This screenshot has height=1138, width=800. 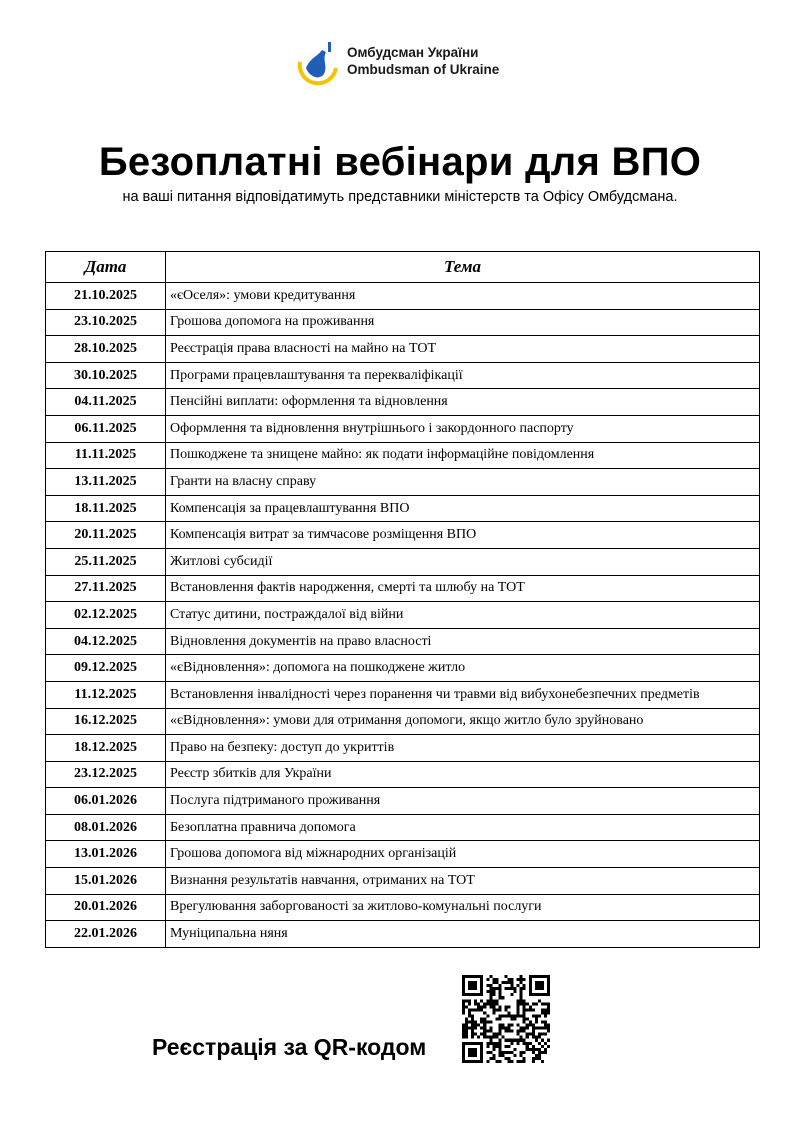 I want to click on topic-cell: Гранти на власну справу, so click(x=462, y=482).